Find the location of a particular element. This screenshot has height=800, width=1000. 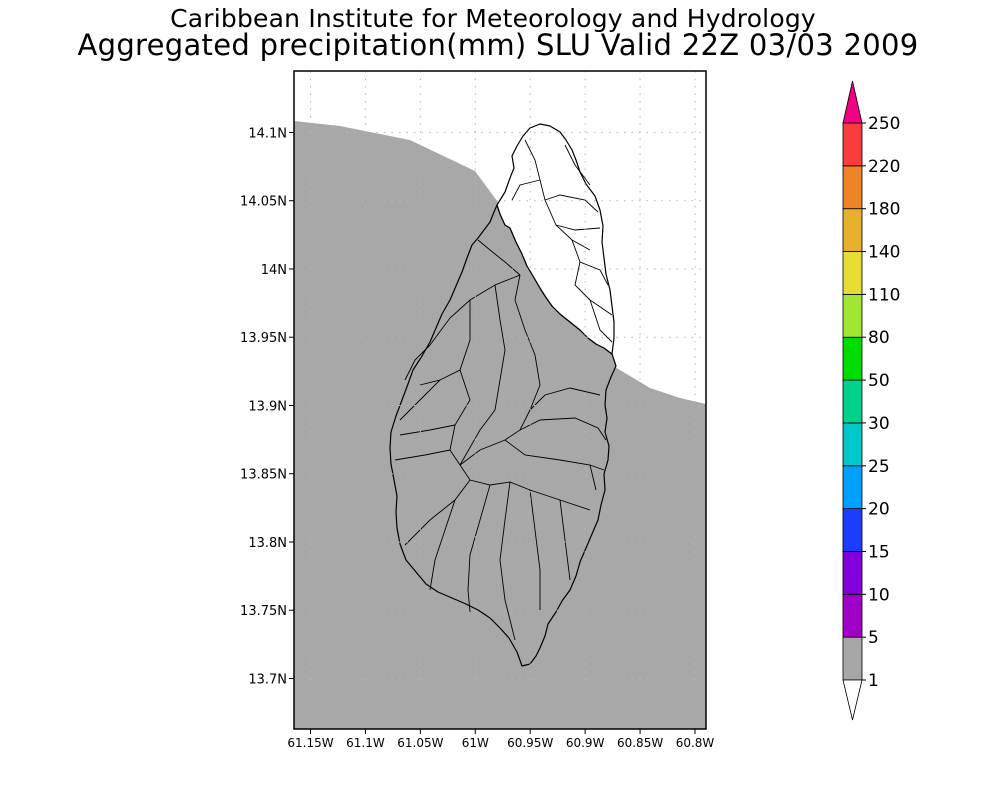

lon-tick-label: 60.85W is located at coordinates (640, 743).